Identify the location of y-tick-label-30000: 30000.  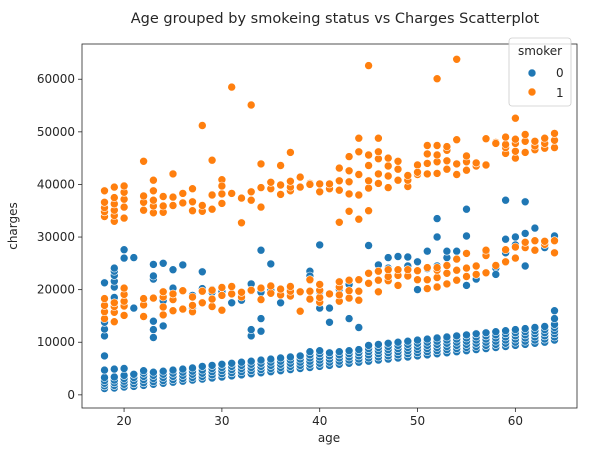
(56, 237).